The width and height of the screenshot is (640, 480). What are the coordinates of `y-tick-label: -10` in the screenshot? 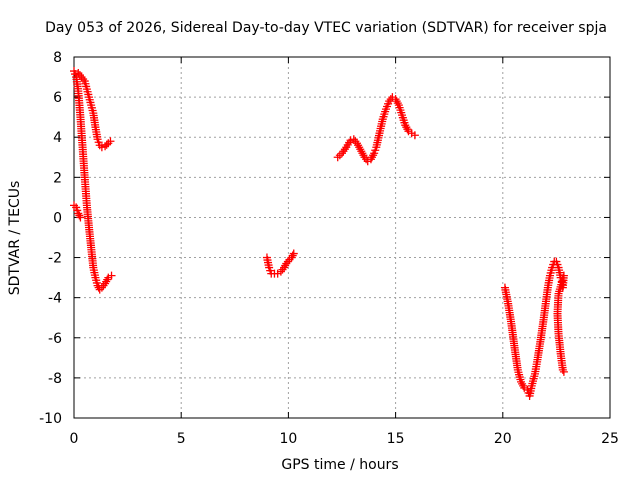 It's located at (50, 419).